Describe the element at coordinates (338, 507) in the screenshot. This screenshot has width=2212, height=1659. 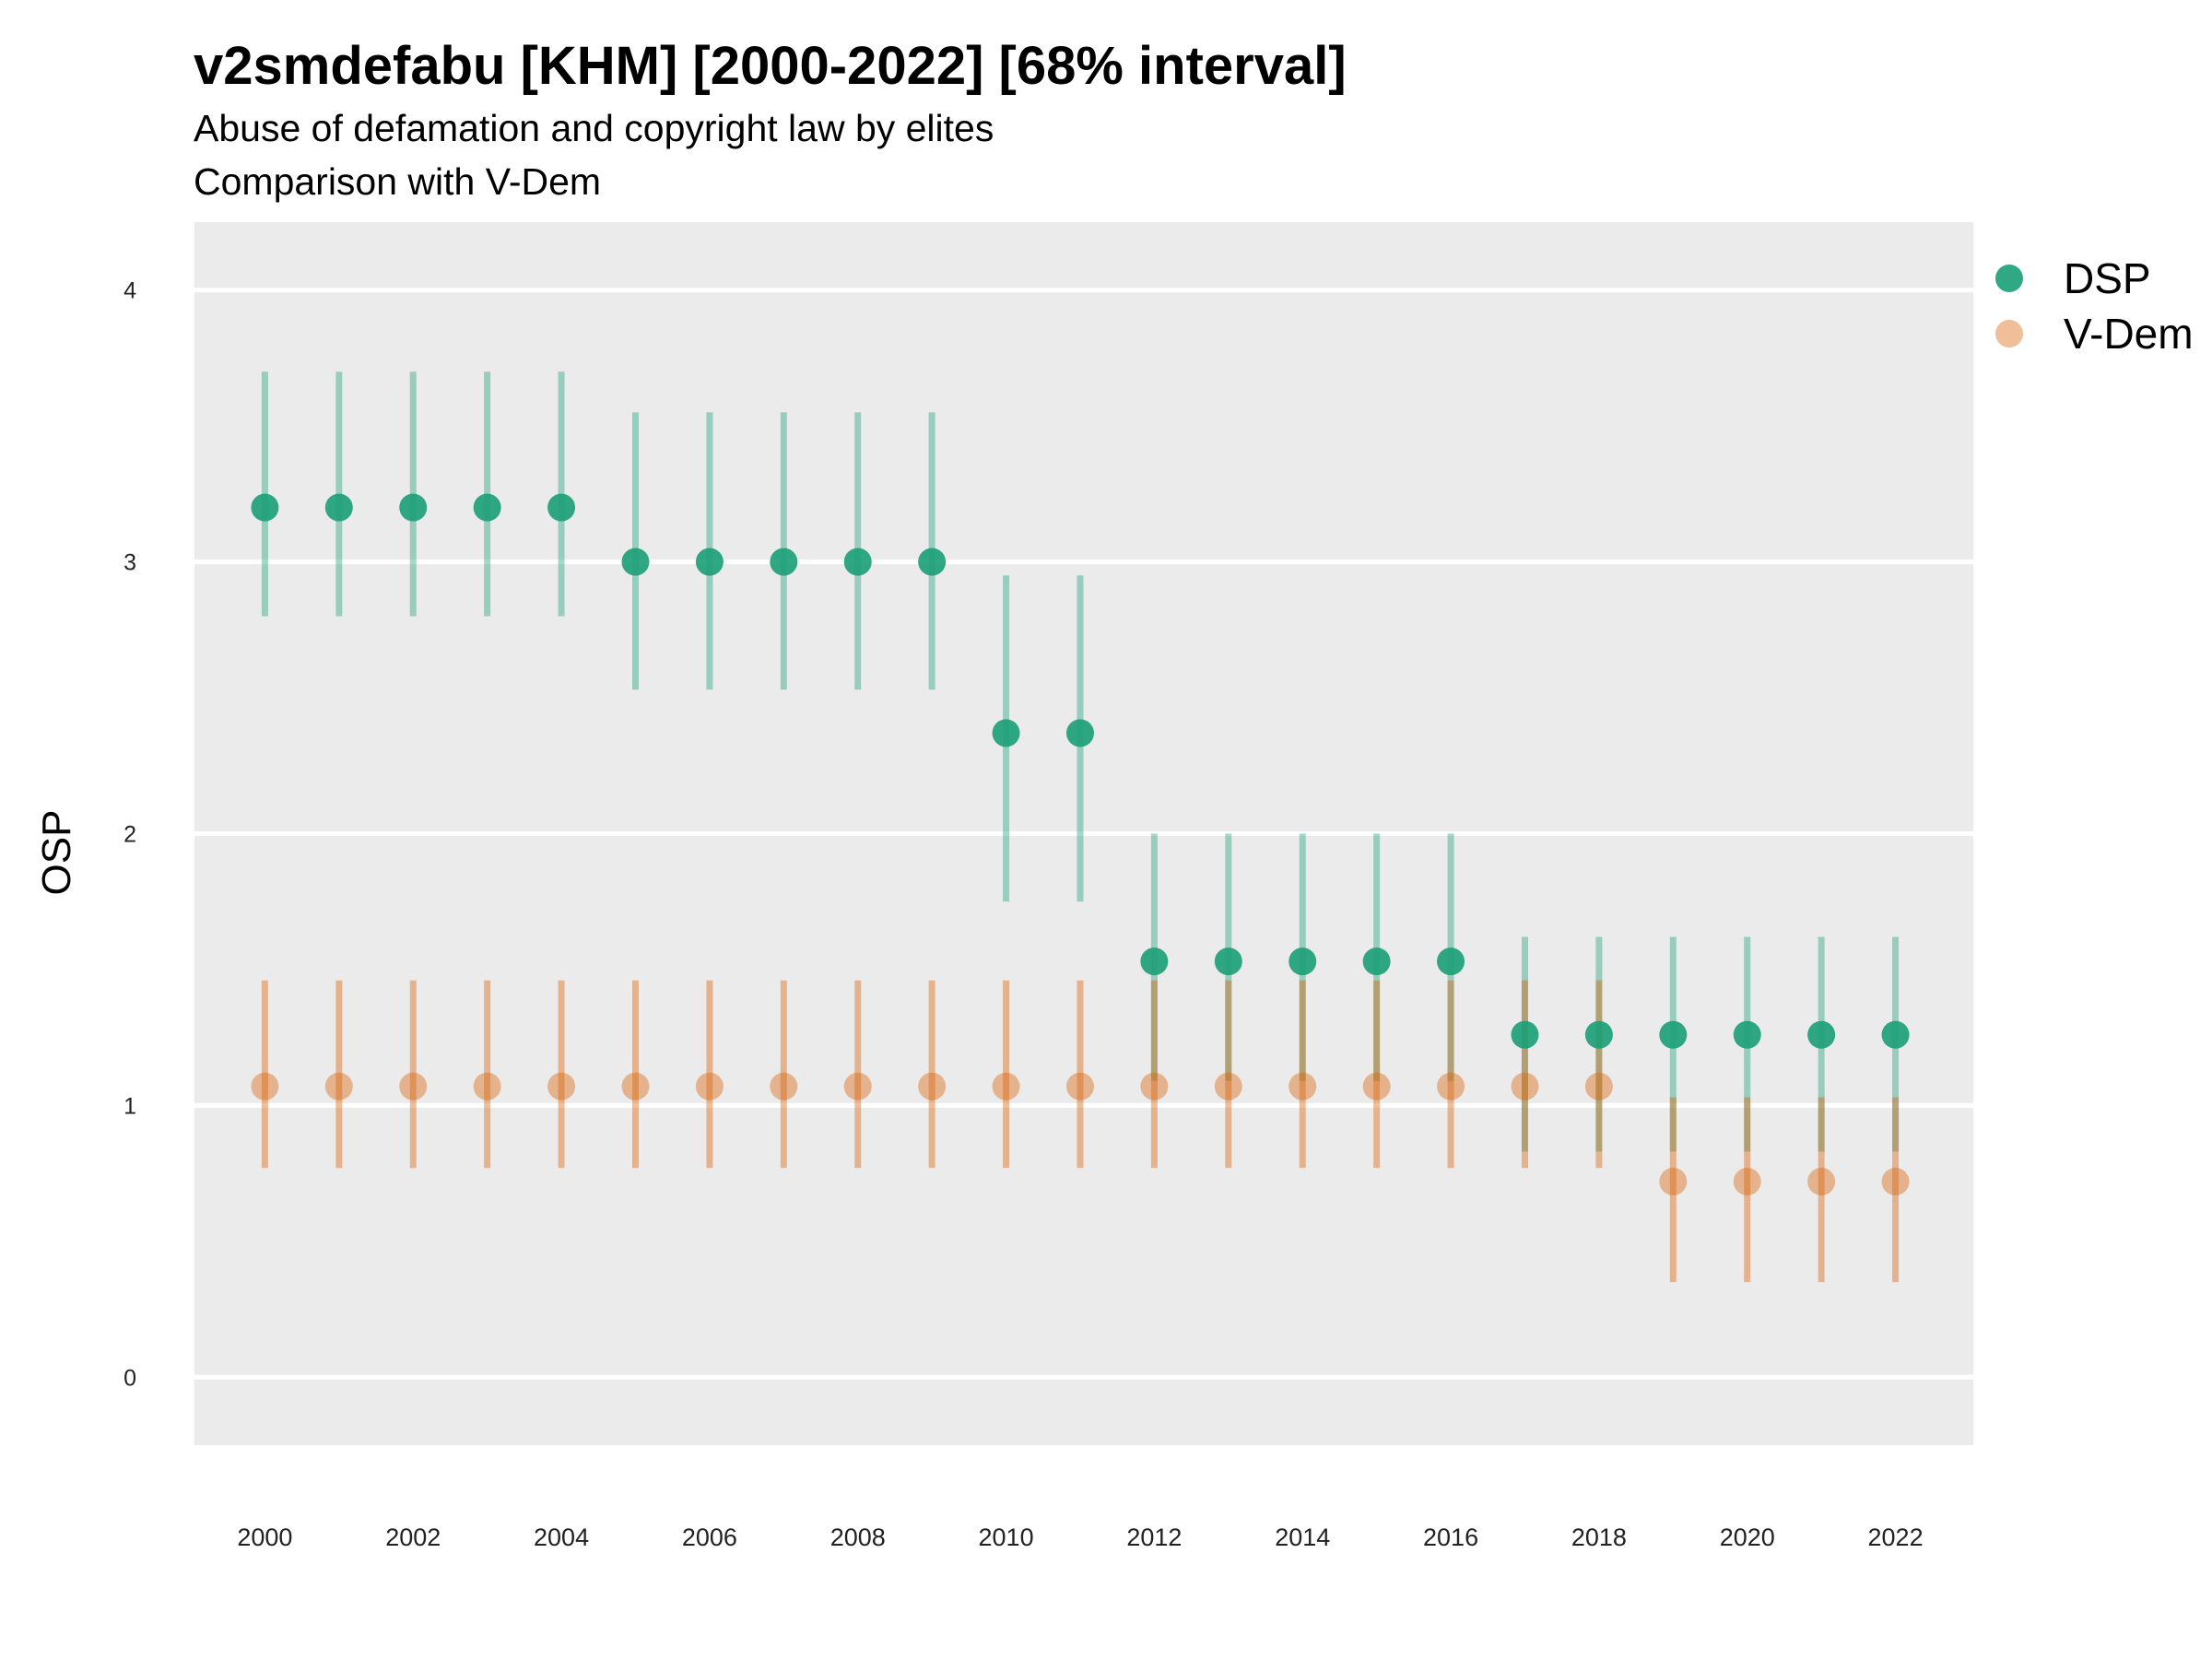
I see `point-dsp-2001` at that location.